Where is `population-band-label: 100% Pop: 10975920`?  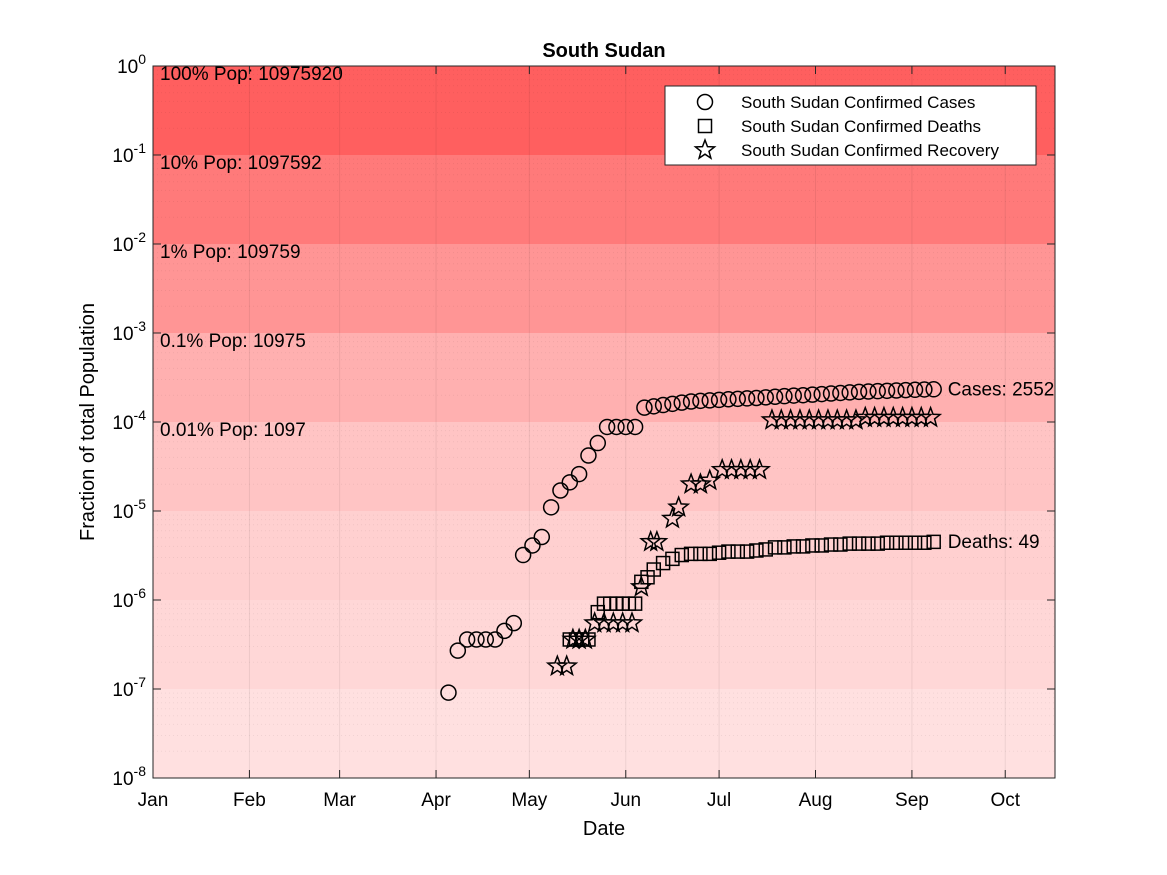 population-band-label: 100% Pop: 10975920 is located at coordinates (251, 74).